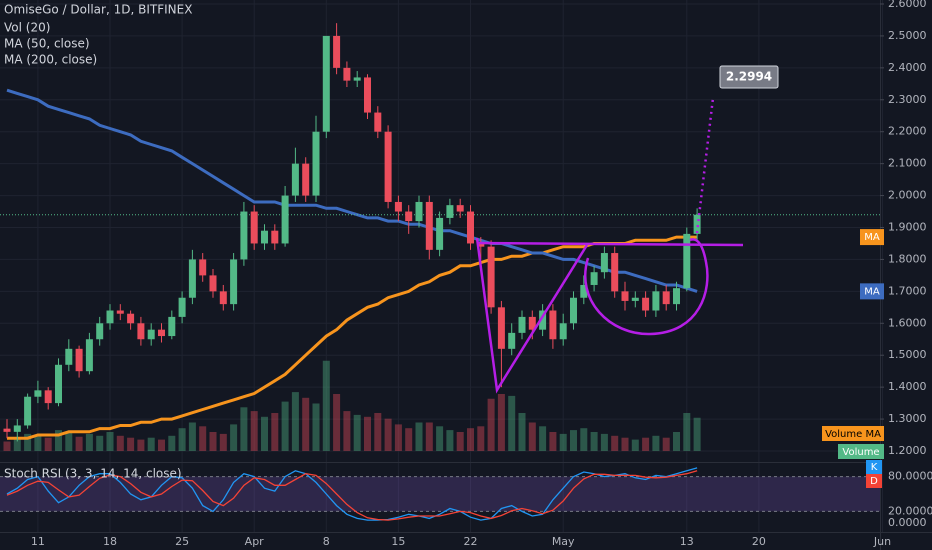 This screenshot has height=550, width=932. Describe the element at coordinates (907, 131) in the screenshot. I see `y-tick-label: 2.2000` at that location.